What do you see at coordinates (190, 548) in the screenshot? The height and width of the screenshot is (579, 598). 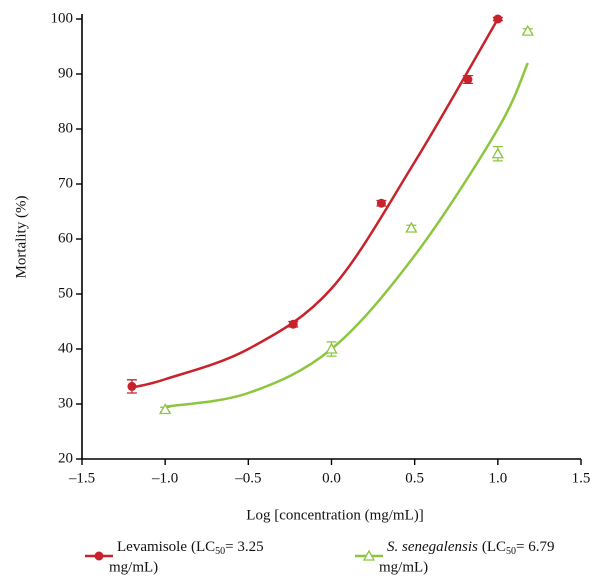 I see `legend-label: Levamisole (LC50= 3.25` at bounding box center [190, 548].